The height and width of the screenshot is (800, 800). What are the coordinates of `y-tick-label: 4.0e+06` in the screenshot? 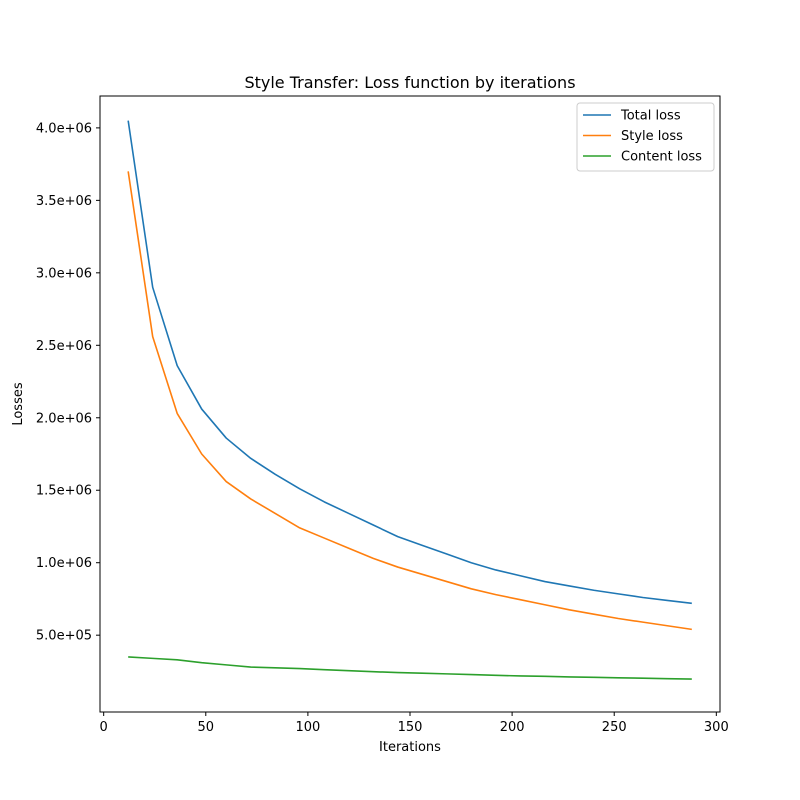 It's located at (64, 128).